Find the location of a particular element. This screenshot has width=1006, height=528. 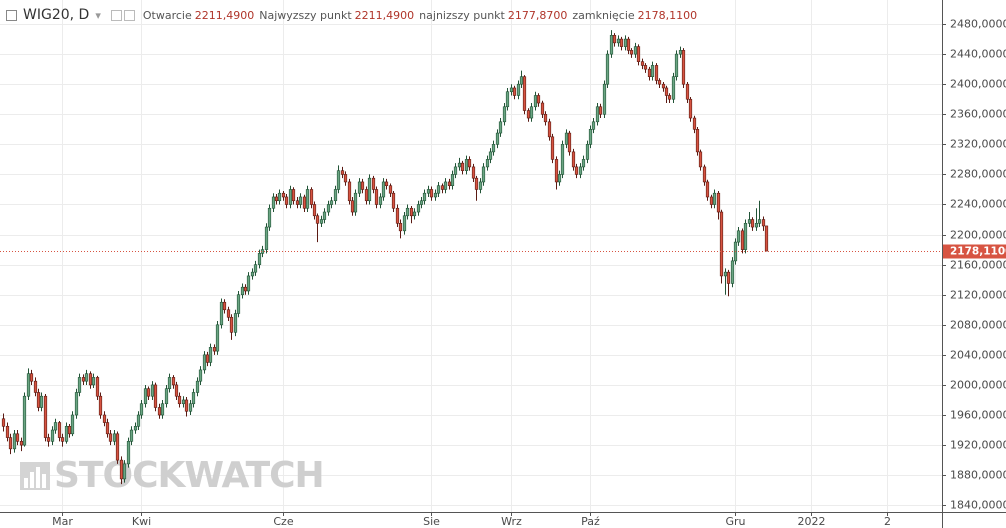

y-tick-label: 2480,0000 is located at coordinates (978, 24).